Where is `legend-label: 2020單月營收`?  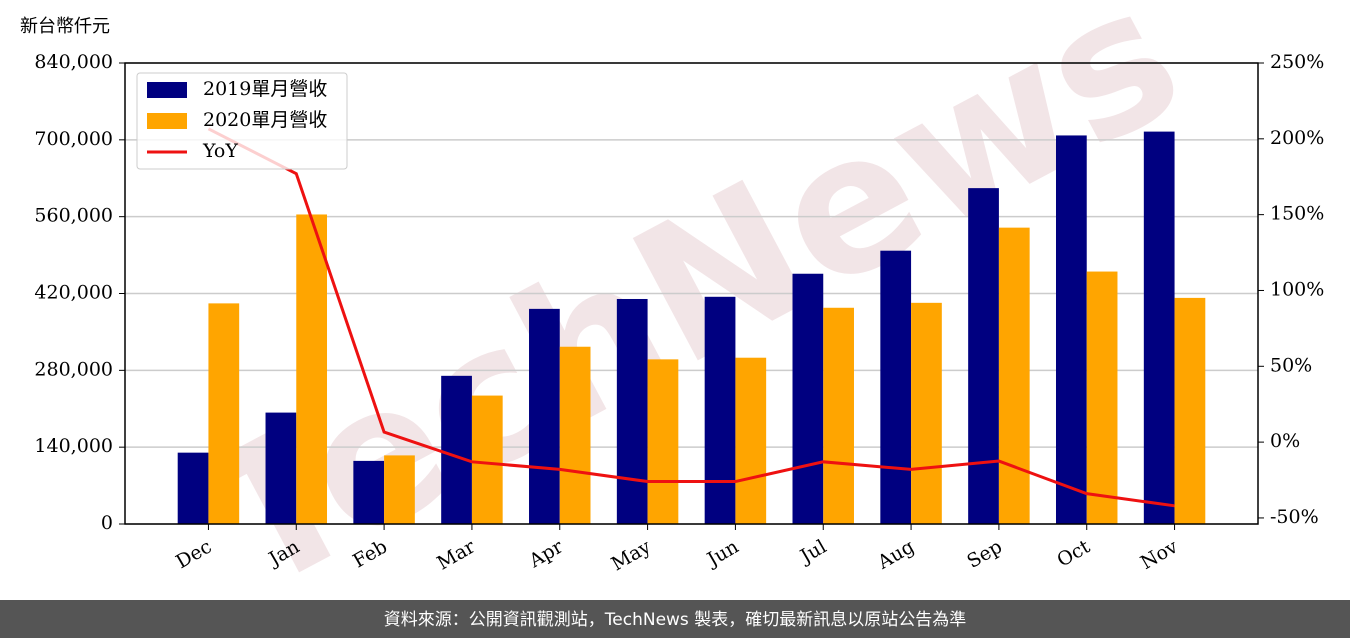
legend-label: 2020單月營收 is located at coordinates (265, 120).